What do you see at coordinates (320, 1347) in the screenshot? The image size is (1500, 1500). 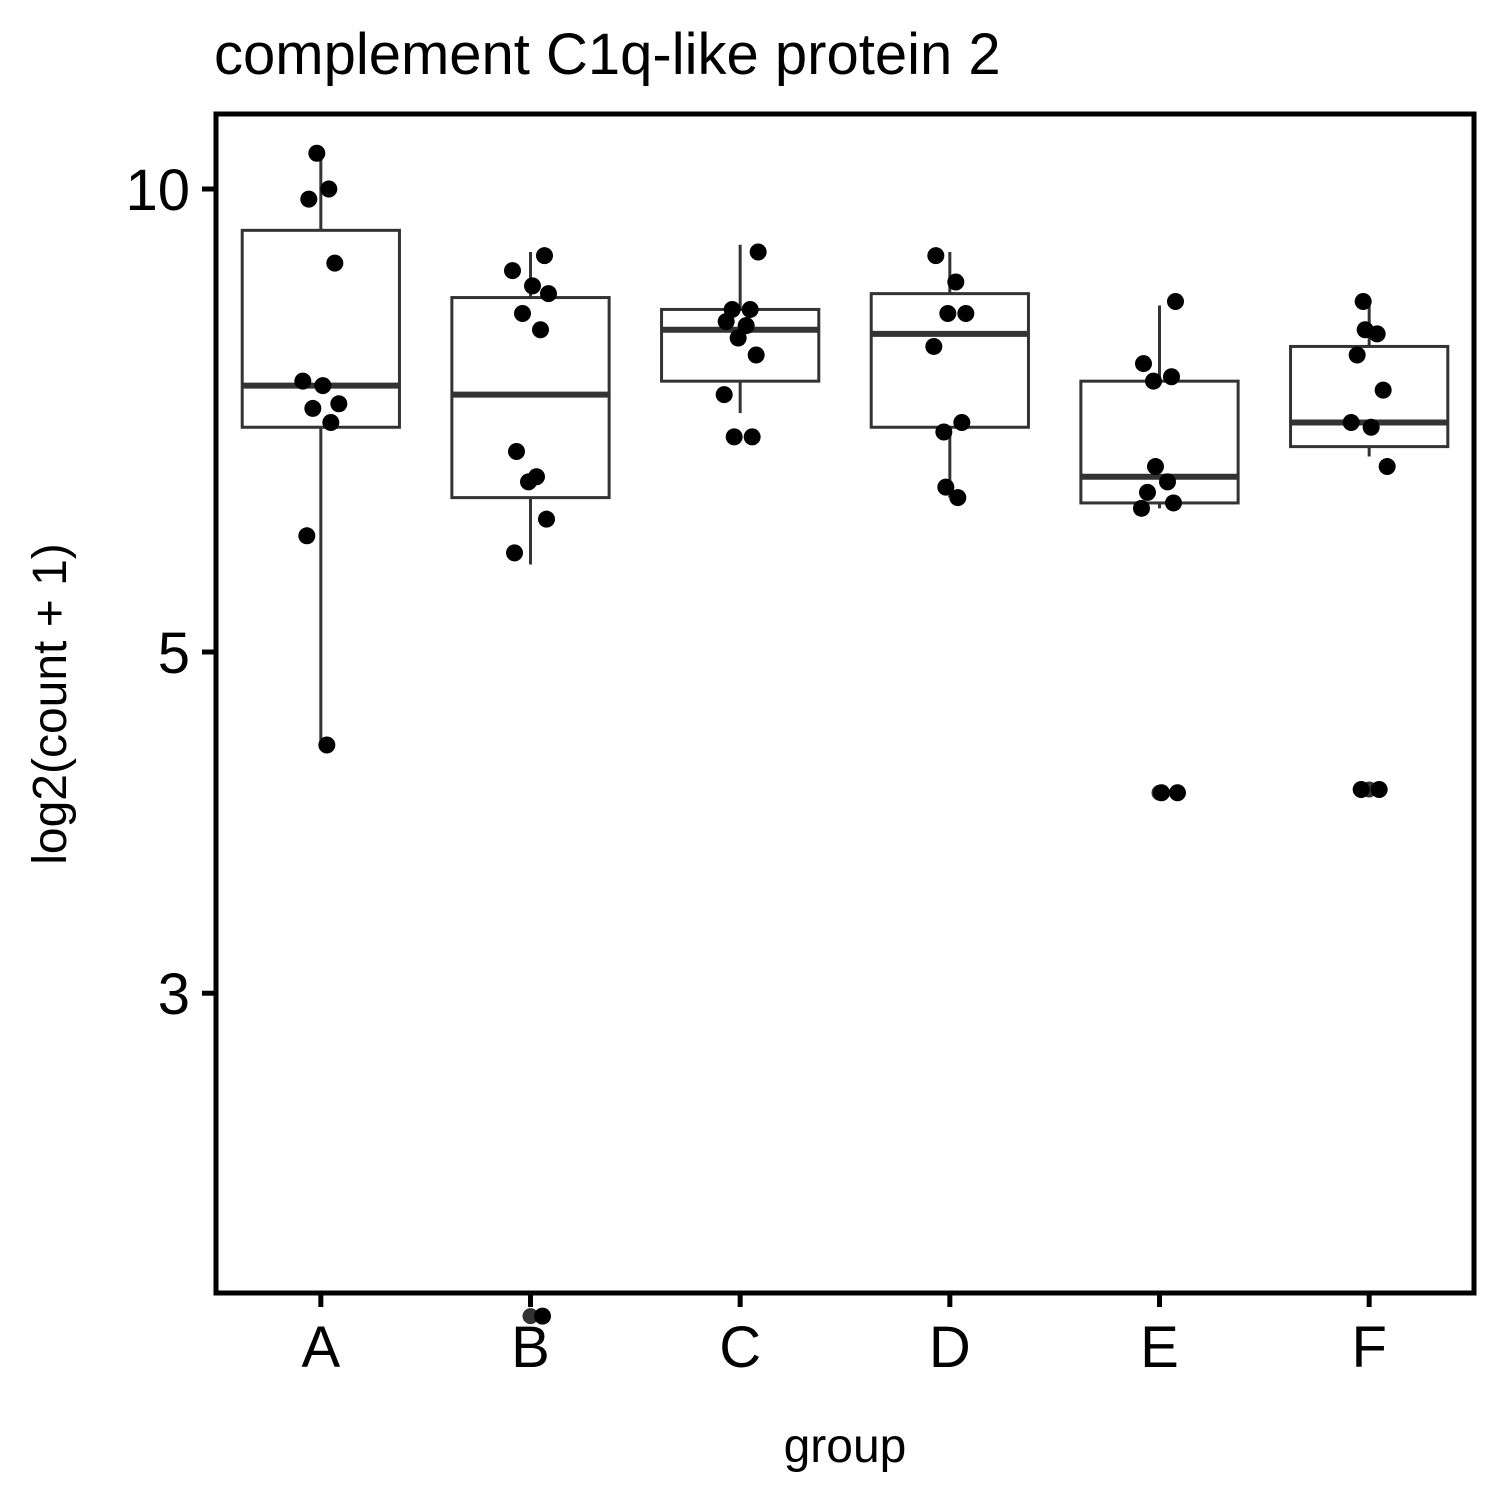 I see `x-tick-label: A` at bounding box center [320, 1347].